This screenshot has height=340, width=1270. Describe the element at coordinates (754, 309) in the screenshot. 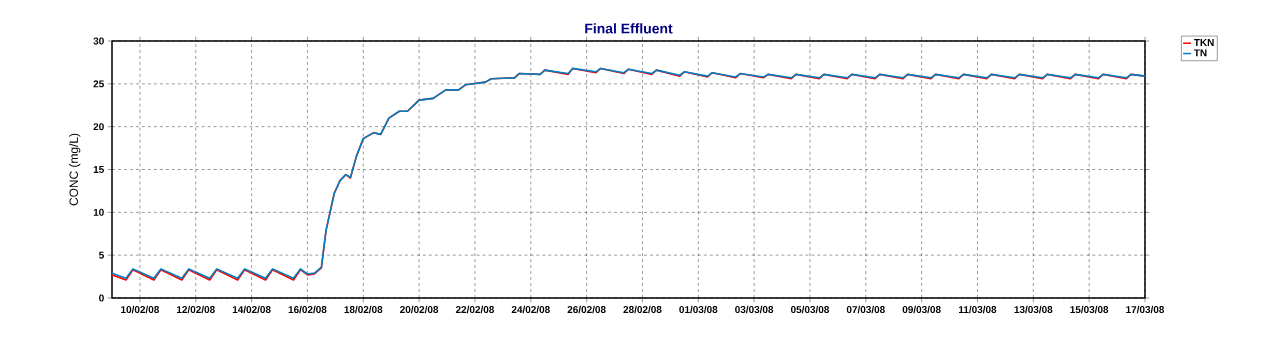

I see `x-tick-label: 03/03/08` at that location.